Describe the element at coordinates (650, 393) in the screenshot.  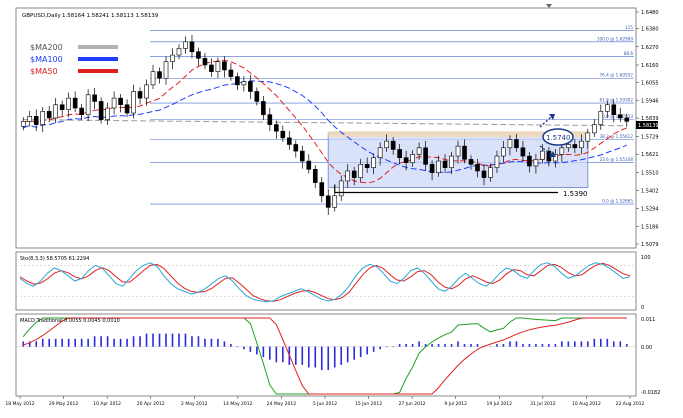
I see `macd-axis-bottom: -0.0182` at that location.